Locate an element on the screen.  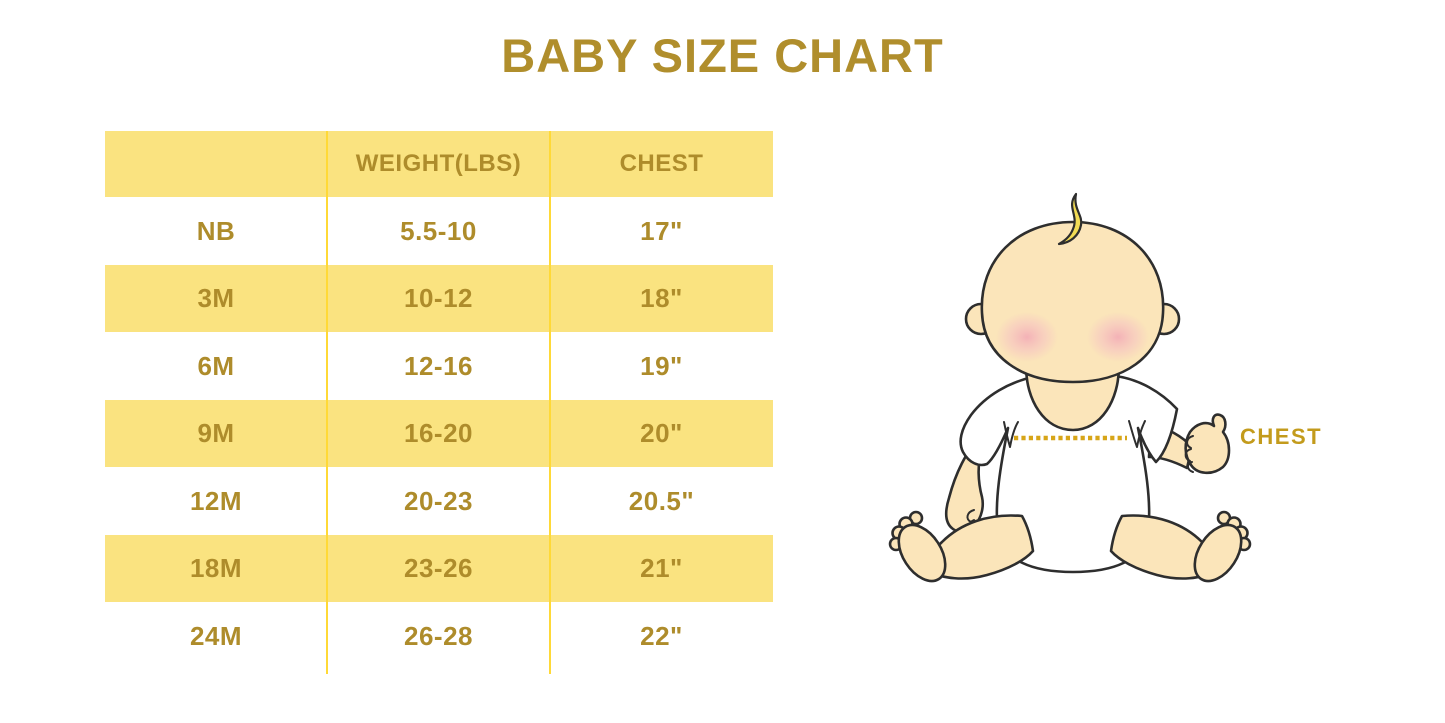
table-row: 9M 16-20 20" is located at coordinates (439, 433).